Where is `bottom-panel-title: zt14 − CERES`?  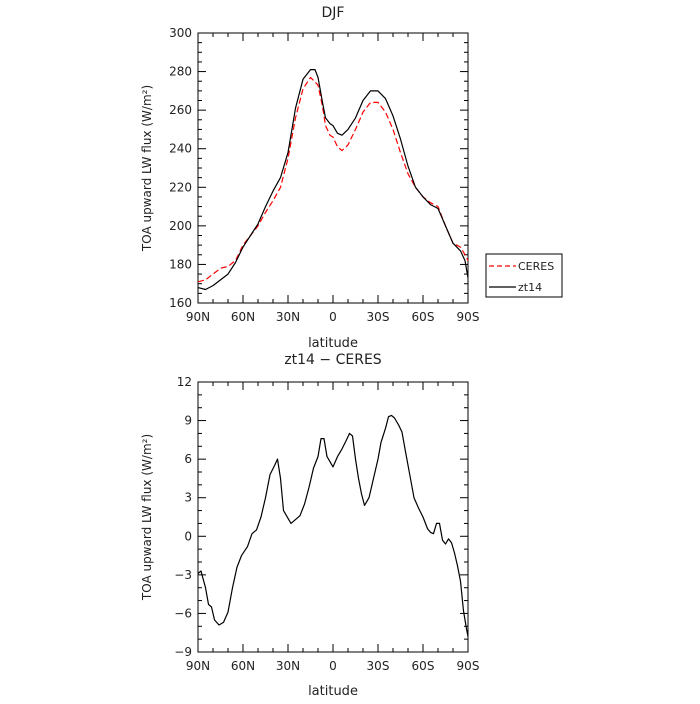 bottom-panel-title: zt14 − CERES is located at coordinates (332, 360).